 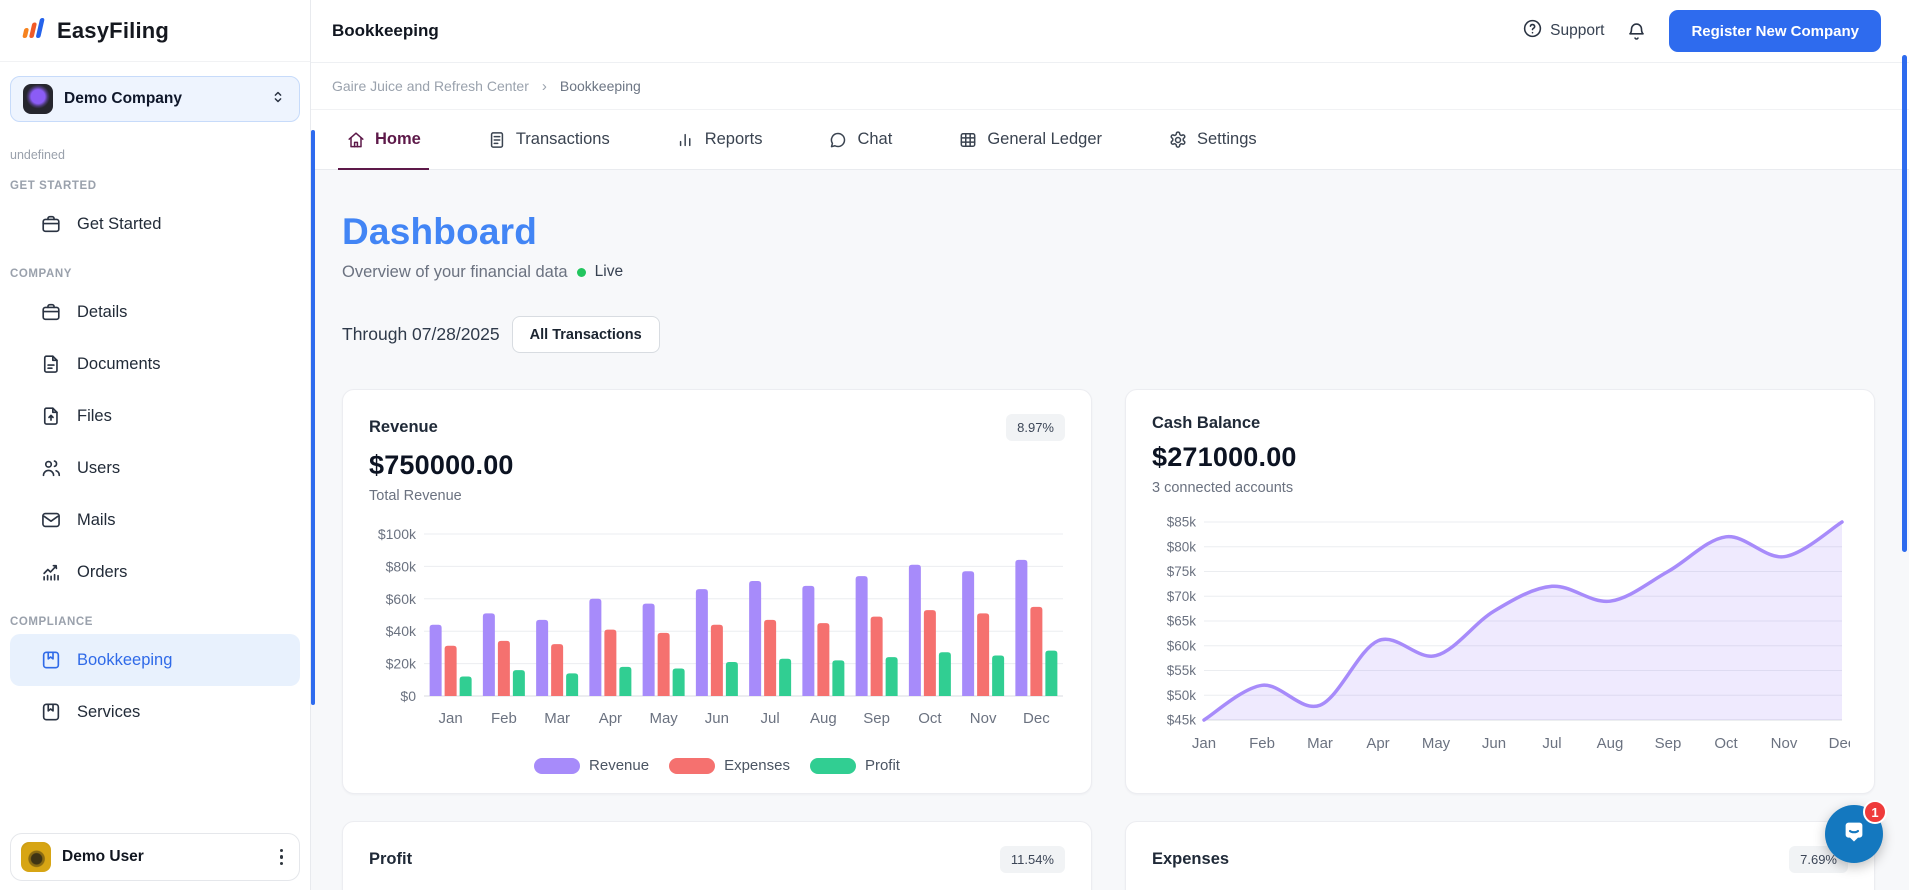 What do you see at coordinates (930, 718) in the screenshot?
I see `svg-text: Oct` at bounding box center [930, 718].